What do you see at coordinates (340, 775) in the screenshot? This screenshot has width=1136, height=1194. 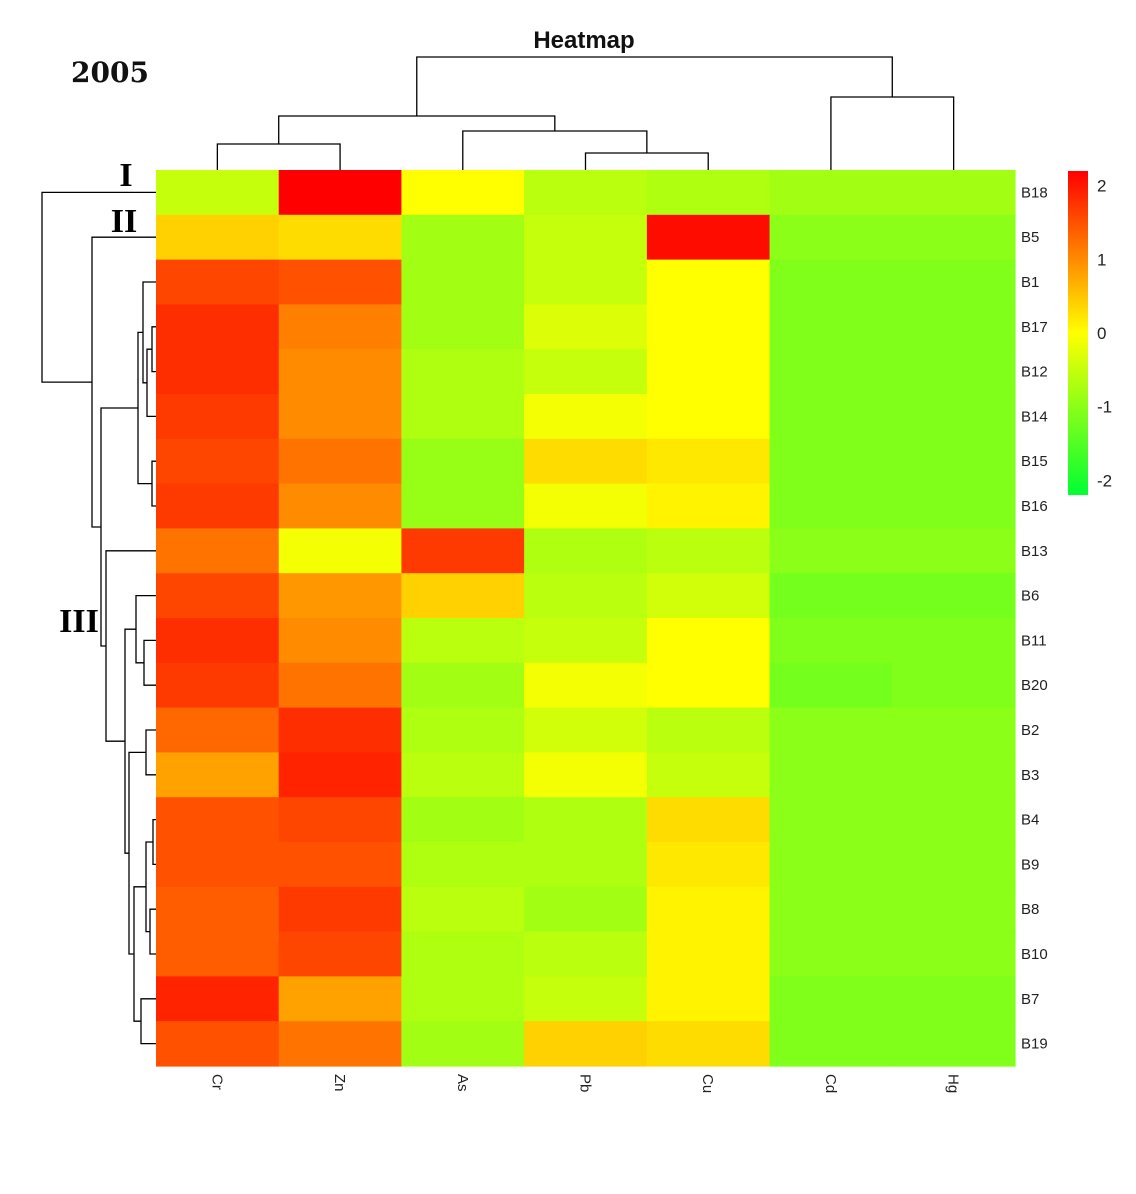 I see `heatmap-cell-B3-Zn` at bounding box center [340, 775].